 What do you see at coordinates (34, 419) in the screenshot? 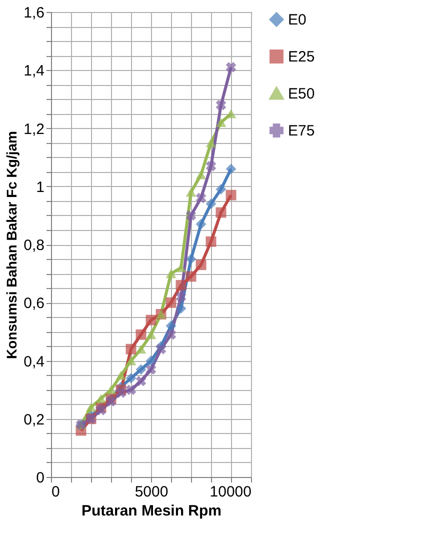
I see `y-tick-label: 0,2` at bounding box center [34, 419].